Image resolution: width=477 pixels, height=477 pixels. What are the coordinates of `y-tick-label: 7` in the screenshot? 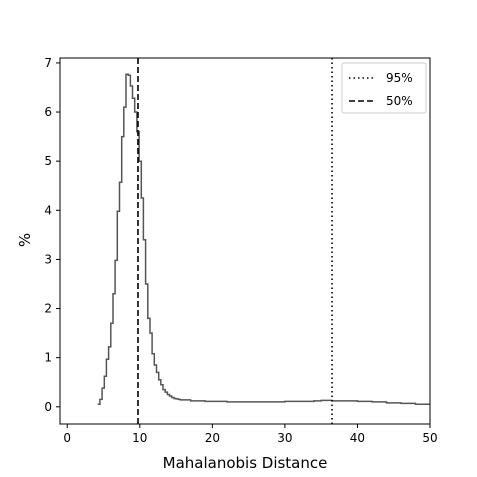 It's located at (48, 63).